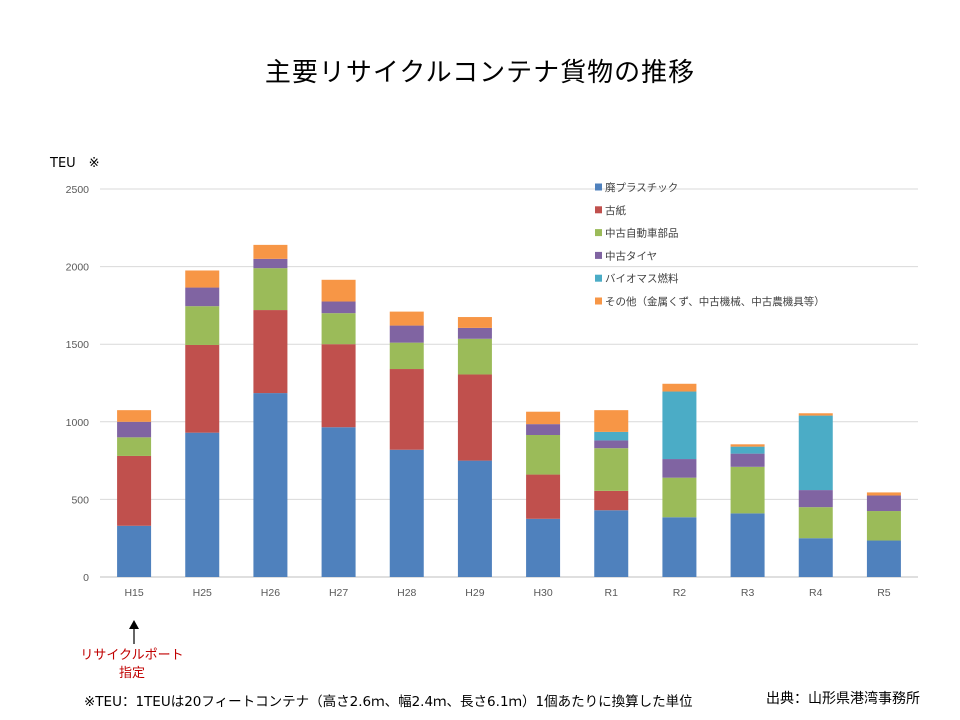 The height and width of the screenshot is (720, 960). What do you see at coordinates (474, 593) in the screenshot?
I see `x-tick-label: H29` at bounding box center [474, 593].